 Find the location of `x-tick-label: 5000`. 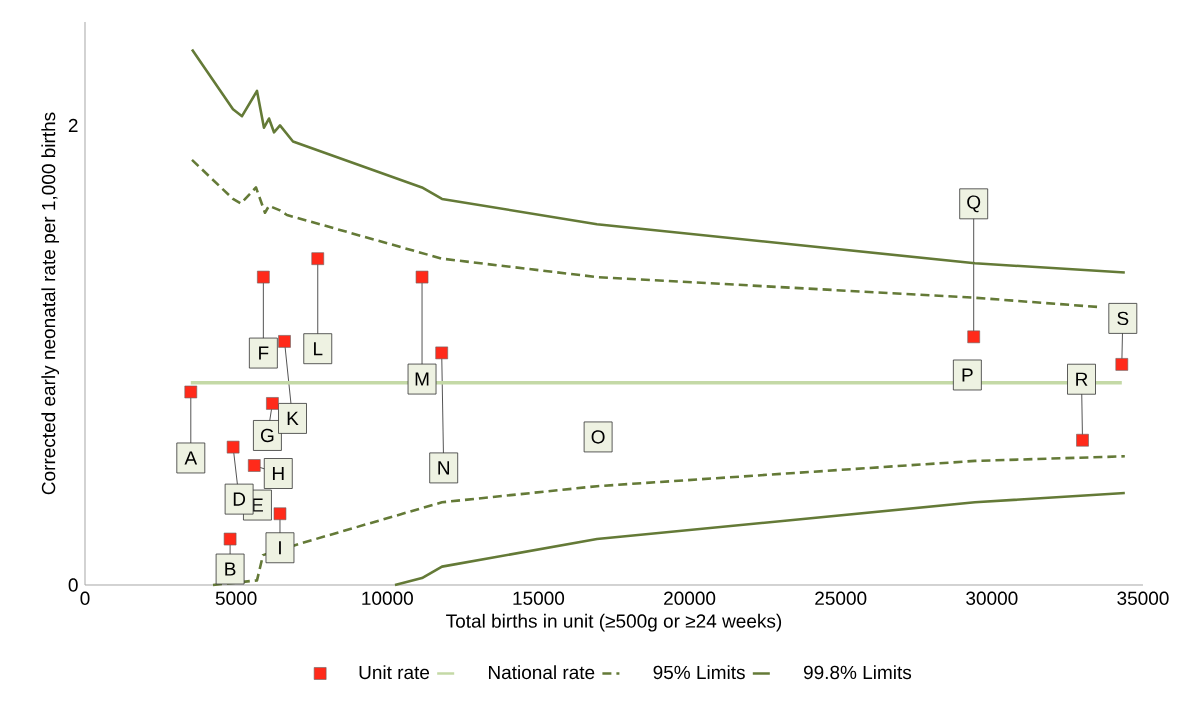

x-tick-label: 5000 is located at coordinates (236, 598).